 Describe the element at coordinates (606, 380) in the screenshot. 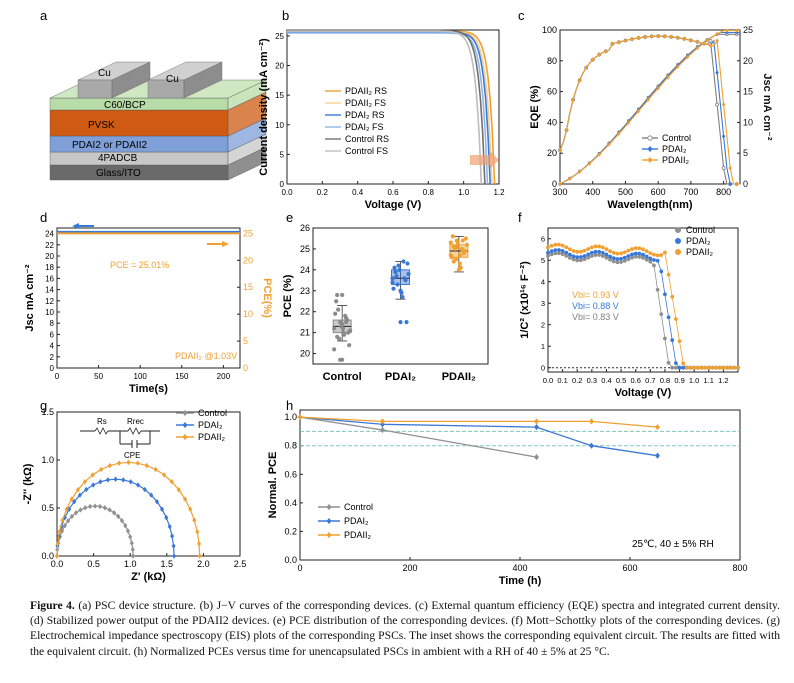

I see `x-tick-label: 0.4` at that location.